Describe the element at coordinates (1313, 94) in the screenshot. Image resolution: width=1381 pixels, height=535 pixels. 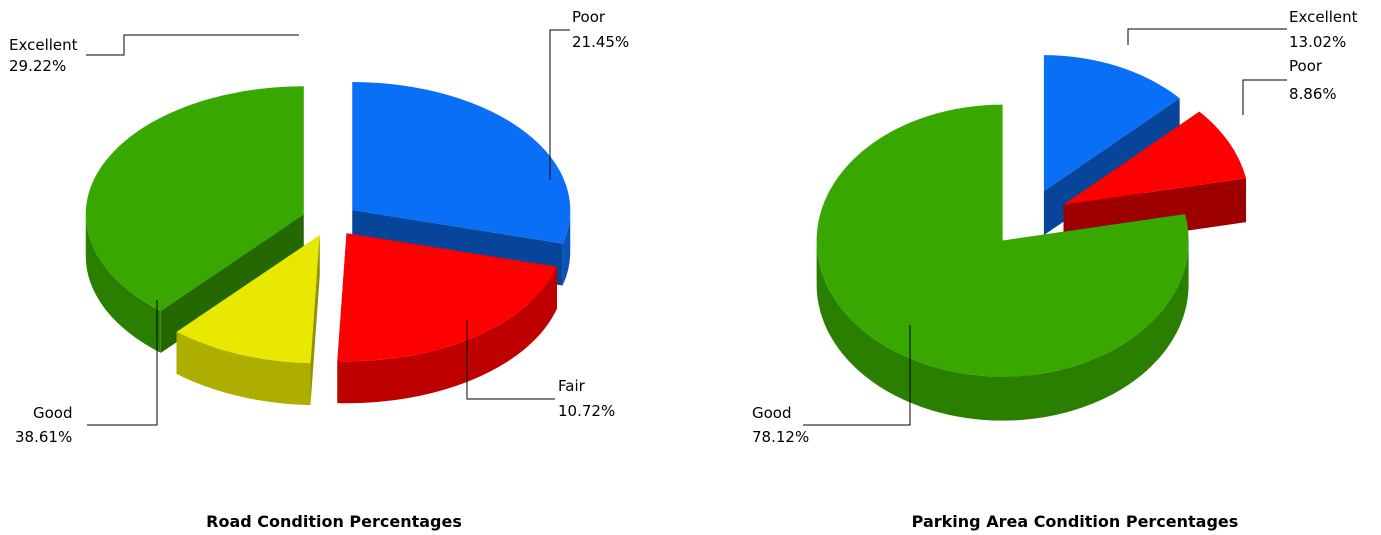
I see `slice-value-poor: 8.86%` at that location.